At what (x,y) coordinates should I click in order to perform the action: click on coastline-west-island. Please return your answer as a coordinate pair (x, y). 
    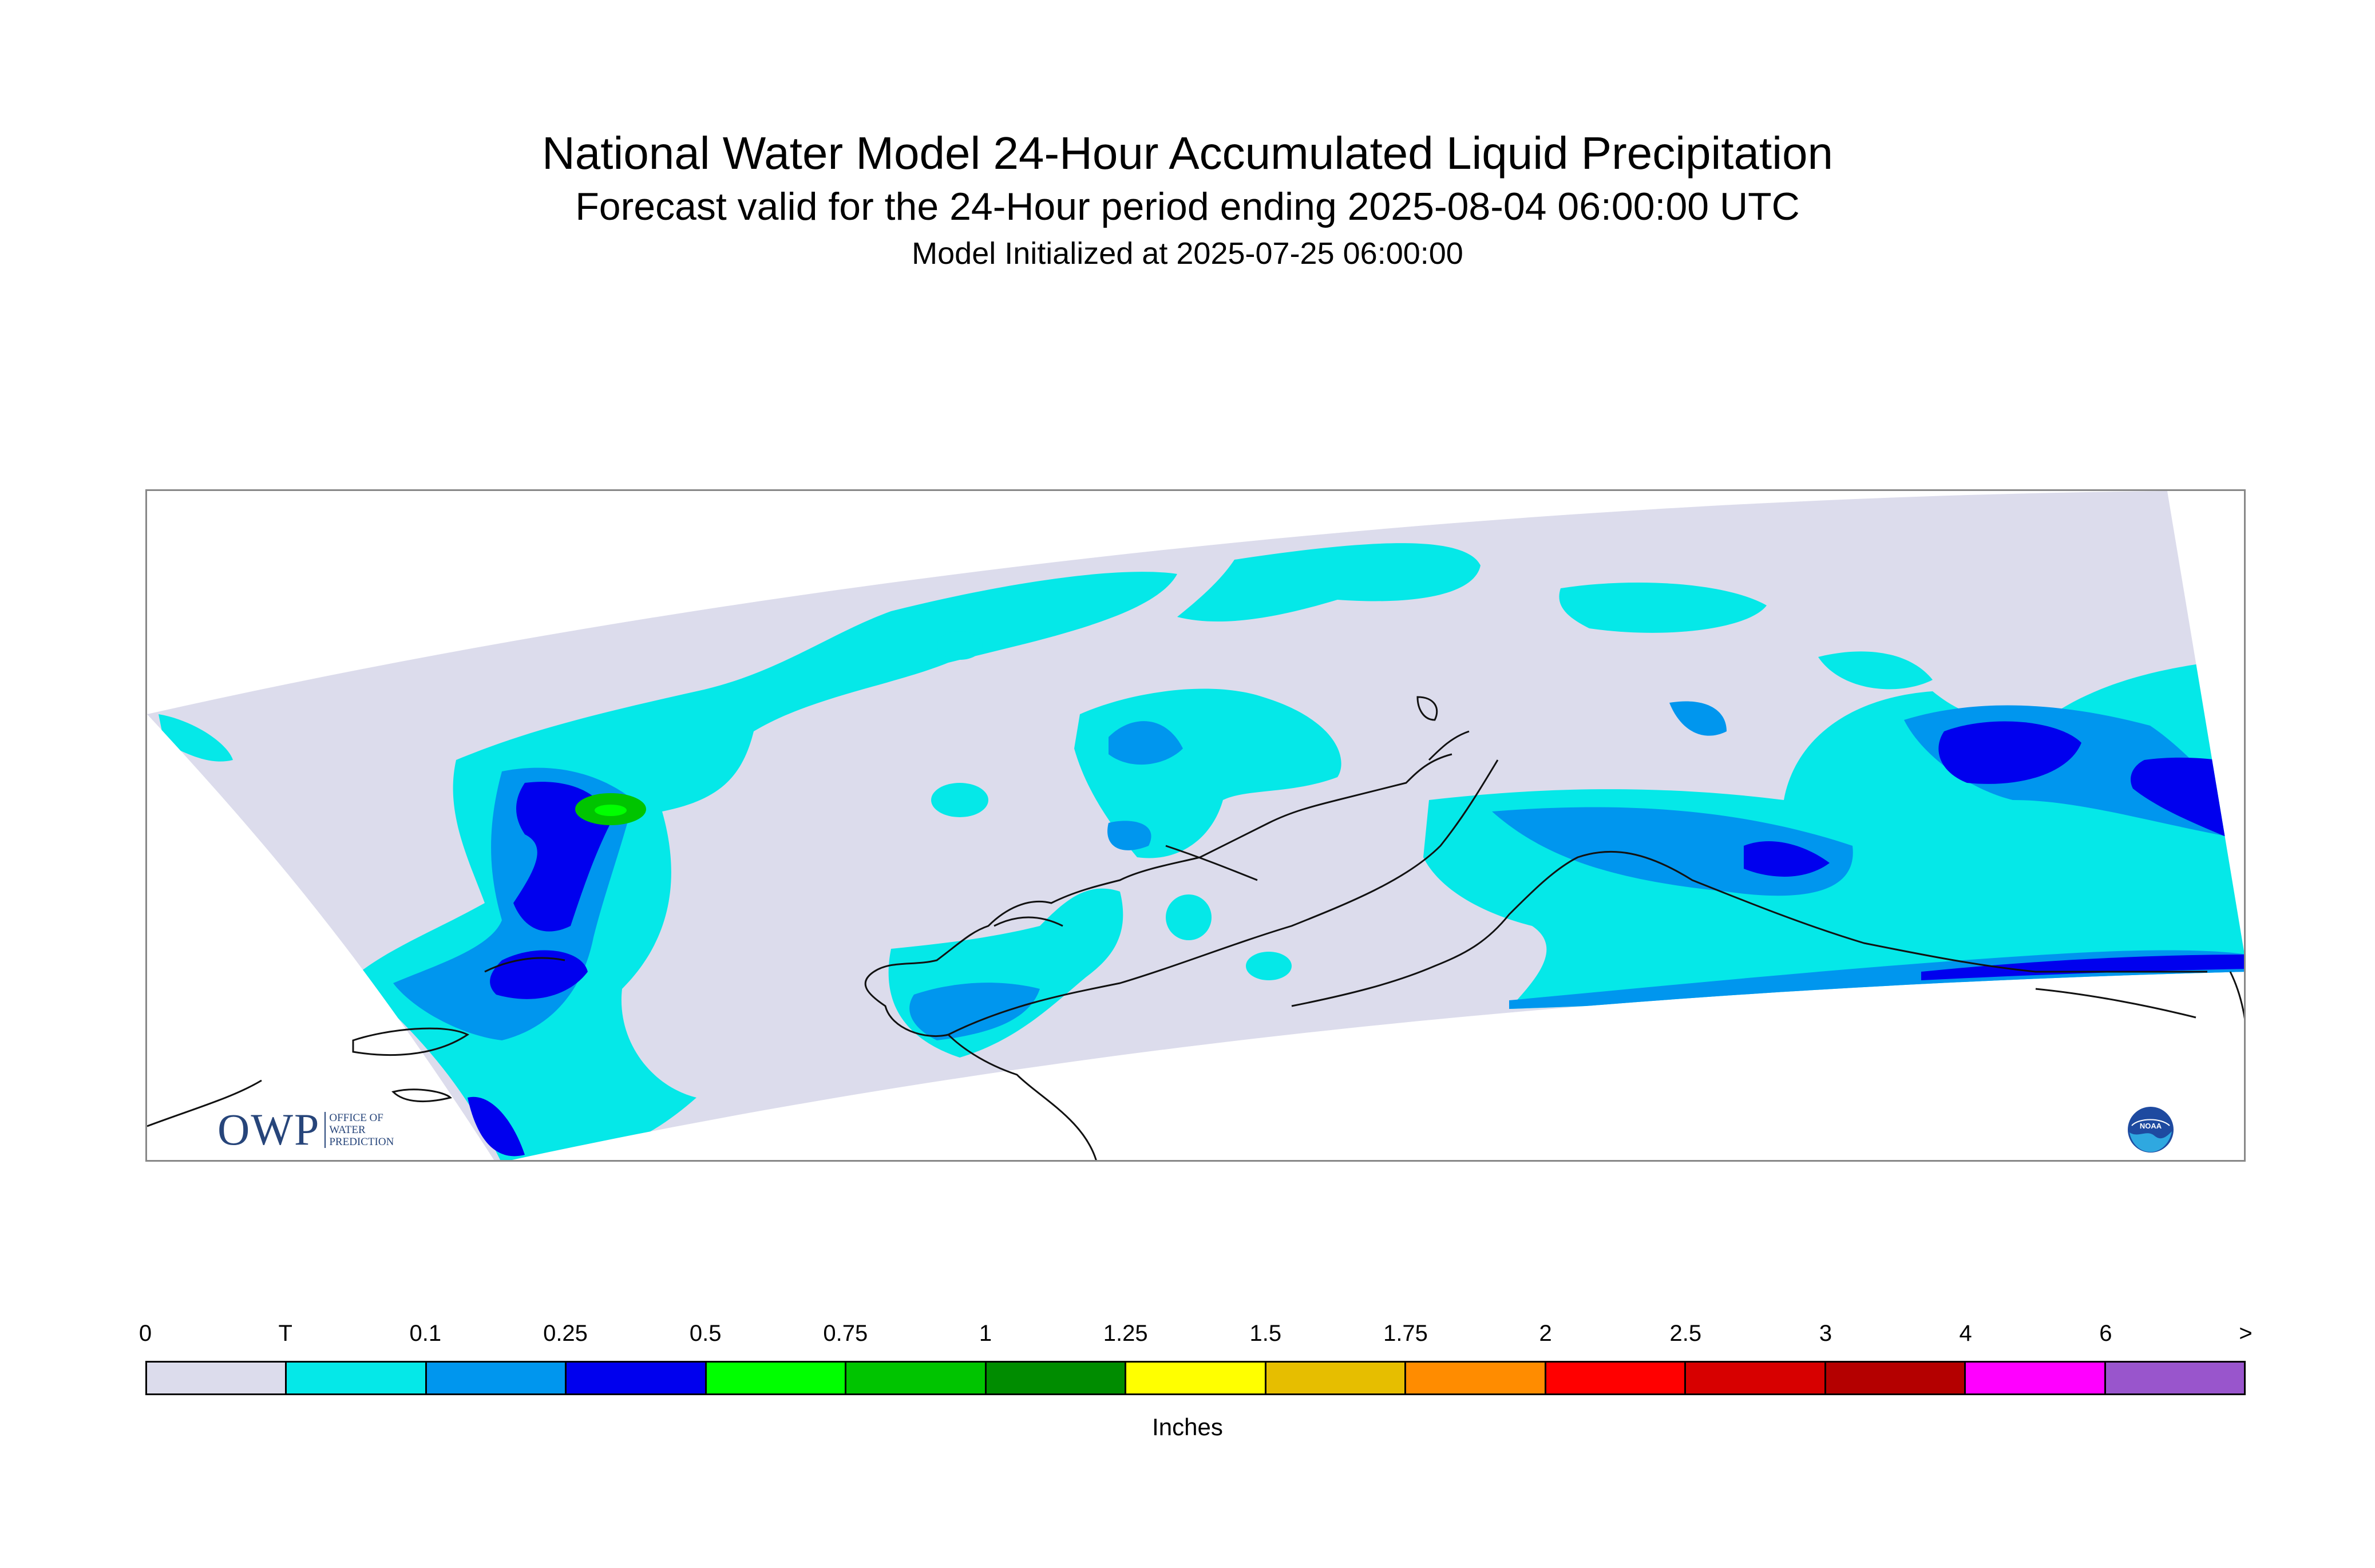
    Looking at the image, I should click on (410, 1041).